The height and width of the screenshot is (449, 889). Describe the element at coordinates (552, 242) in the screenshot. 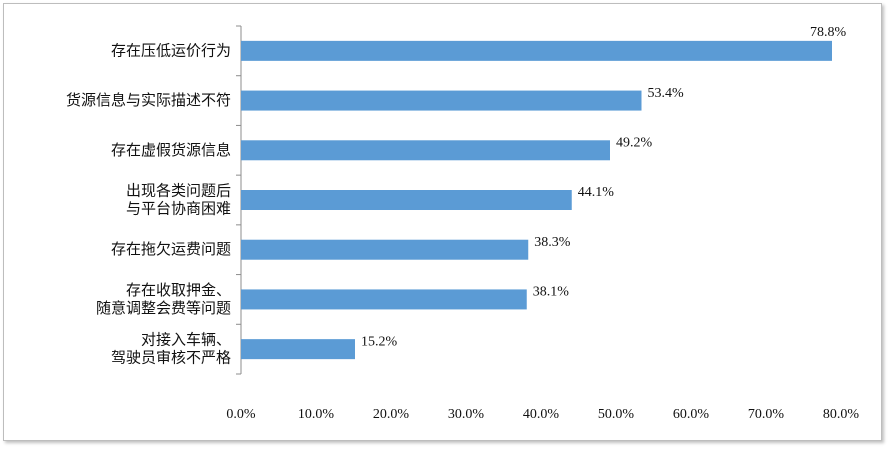

I see `data-label-5: 38.3%` at that location.